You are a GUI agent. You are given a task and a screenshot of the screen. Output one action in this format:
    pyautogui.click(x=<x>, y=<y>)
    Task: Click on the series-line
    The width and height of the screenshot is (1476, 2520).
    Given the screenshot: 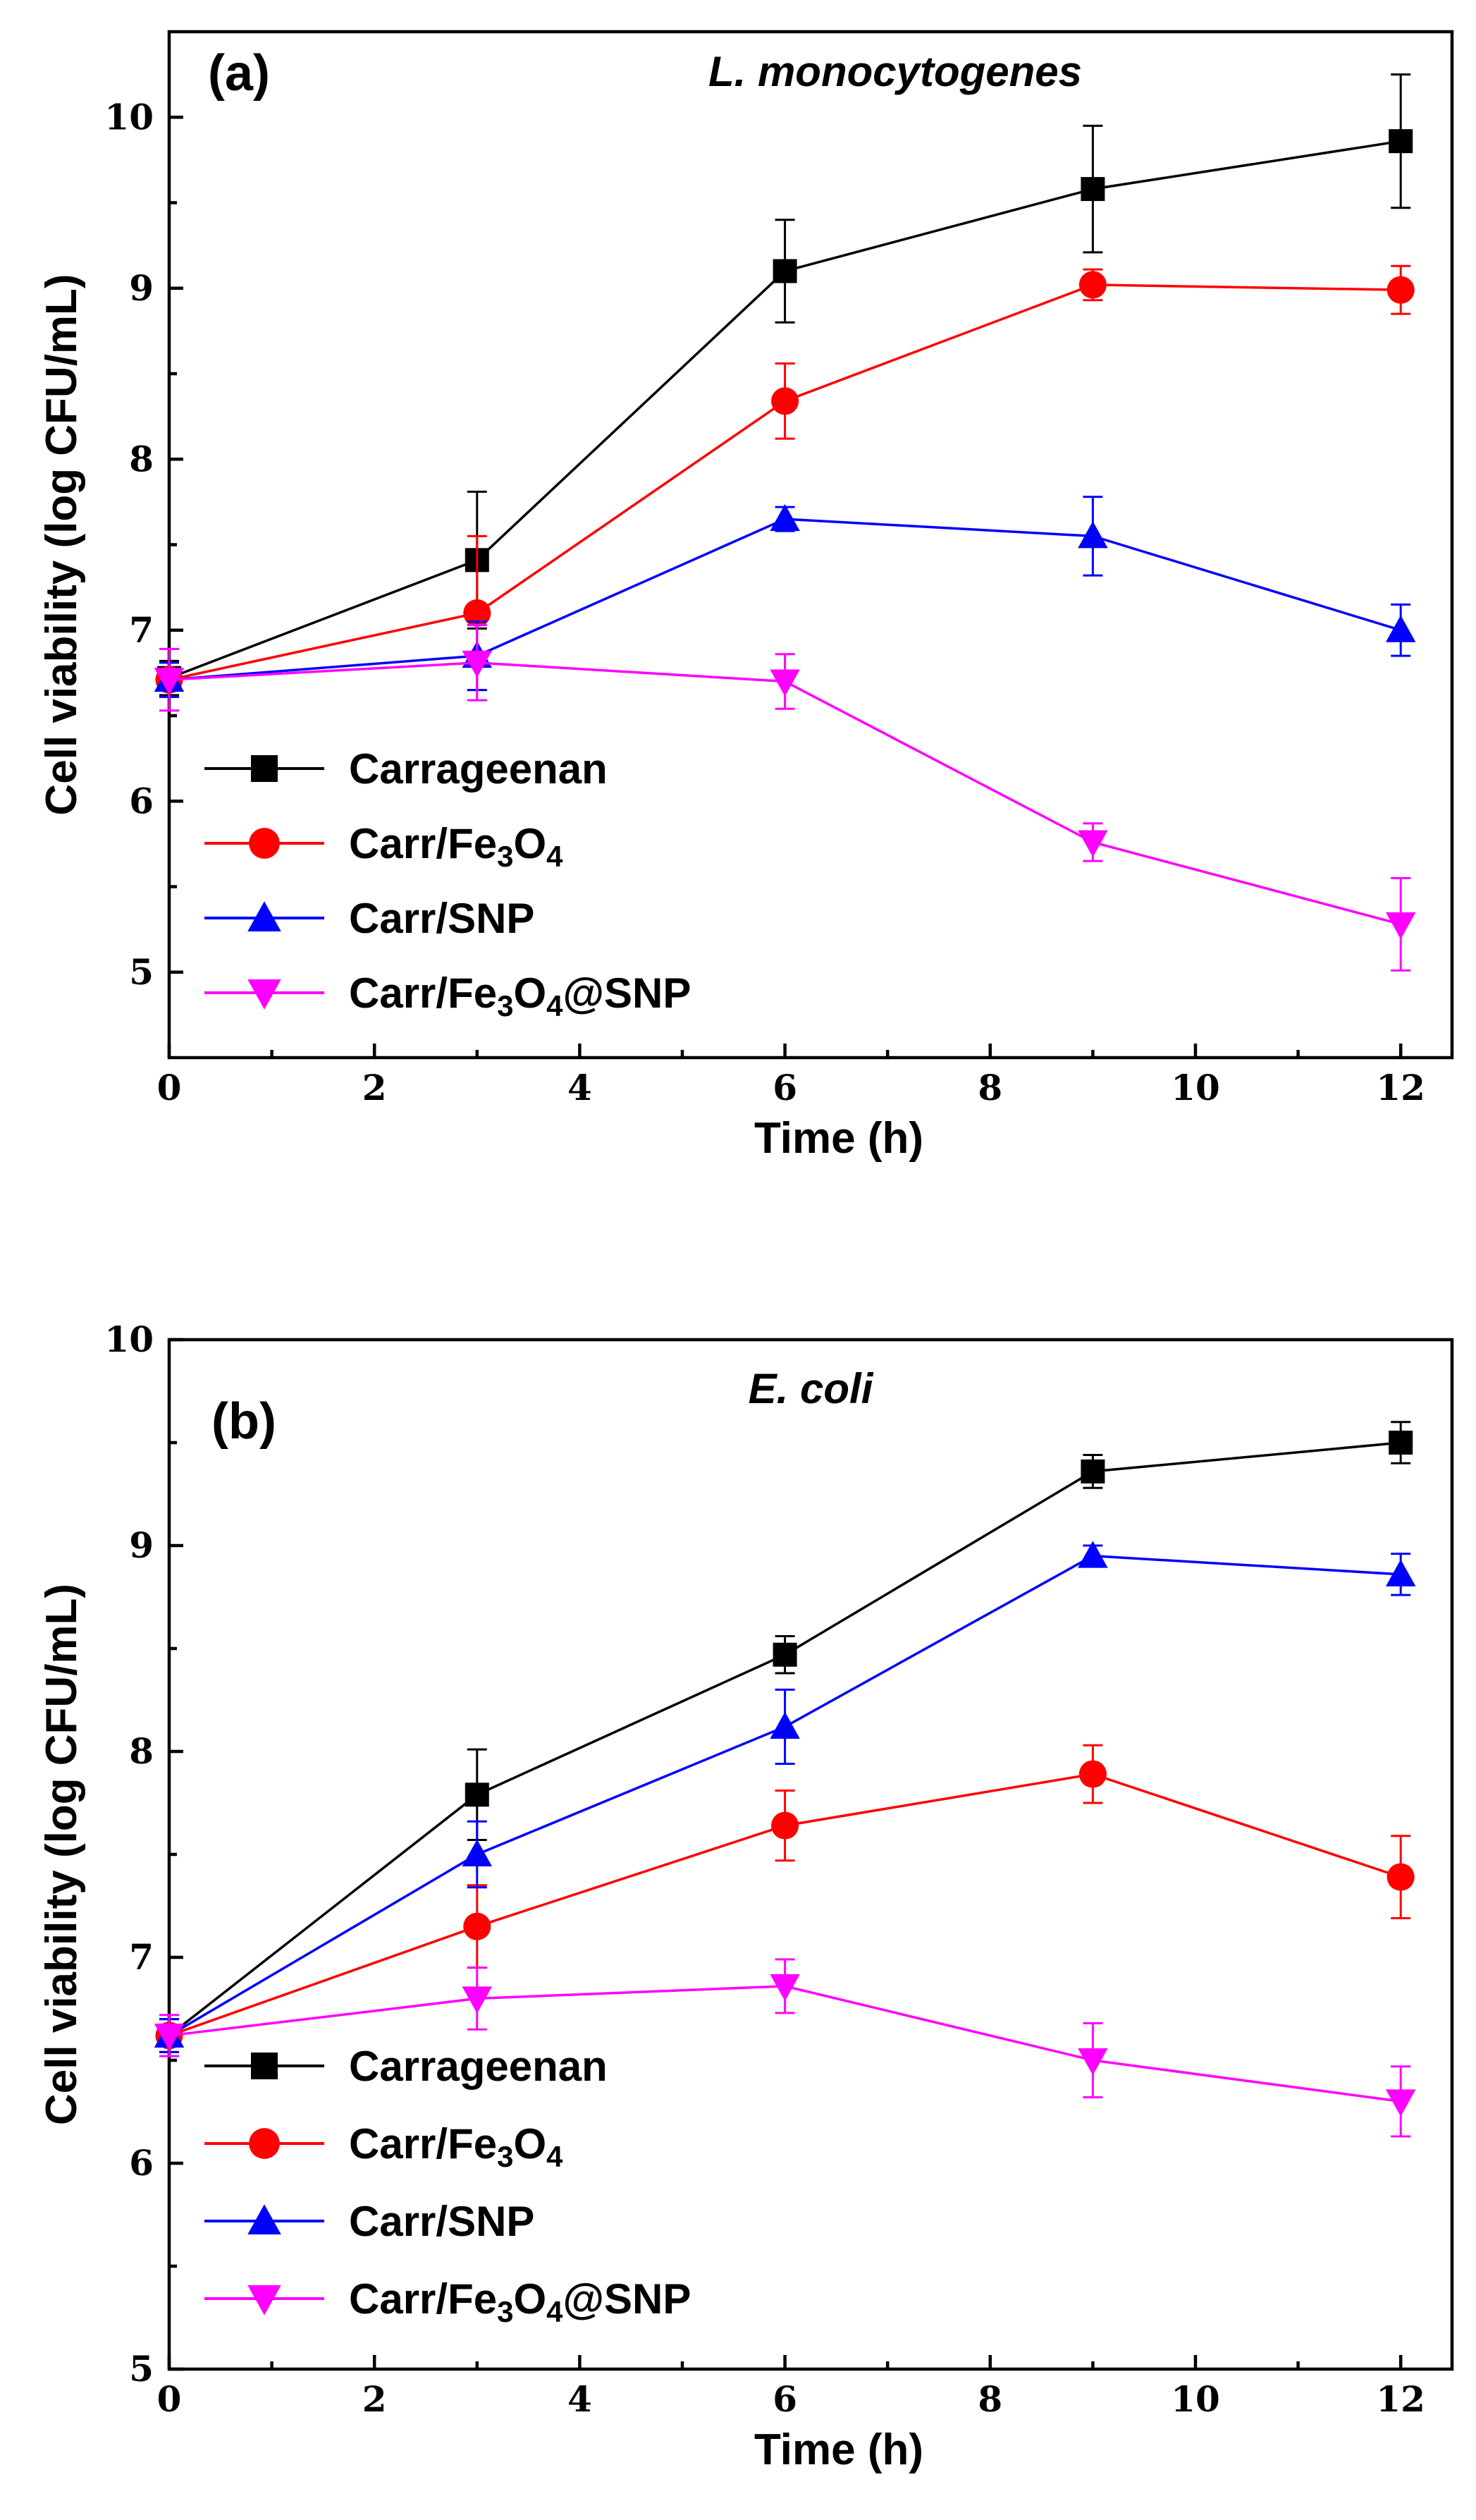 What is the action you would take?
    pyautogui.click(x=785, y=482)
    